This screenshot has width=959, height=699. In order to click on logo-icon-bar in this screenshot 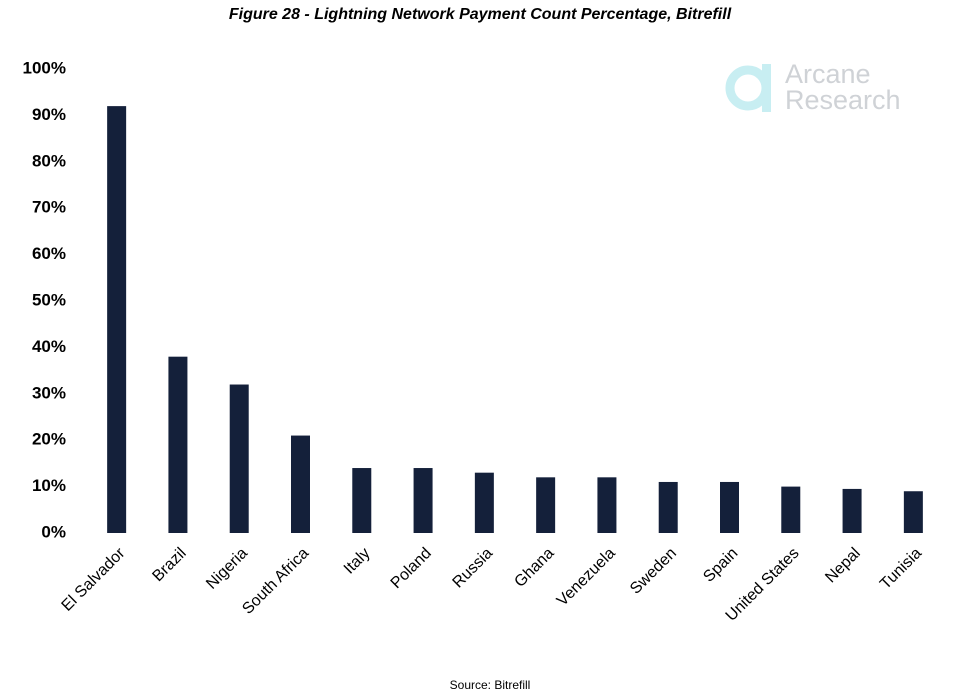, I will do `click(766, 88)`.